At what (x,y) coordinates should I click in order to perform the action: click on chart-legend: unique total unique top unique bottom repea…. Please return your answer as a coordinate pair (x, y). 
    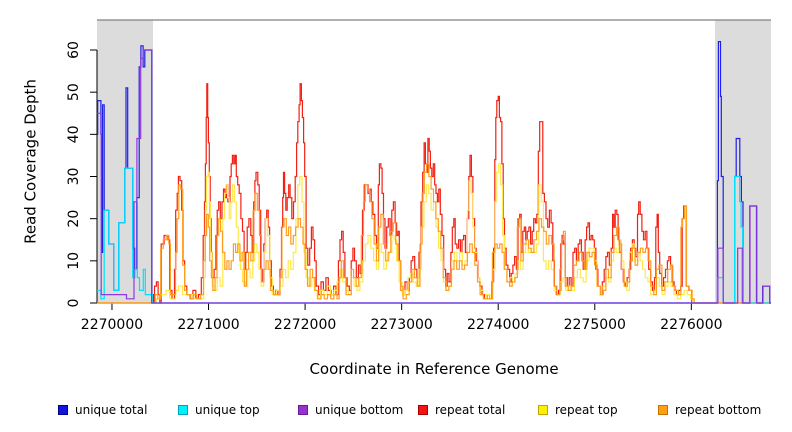
    Looking at the image, I should click on (396, 412).